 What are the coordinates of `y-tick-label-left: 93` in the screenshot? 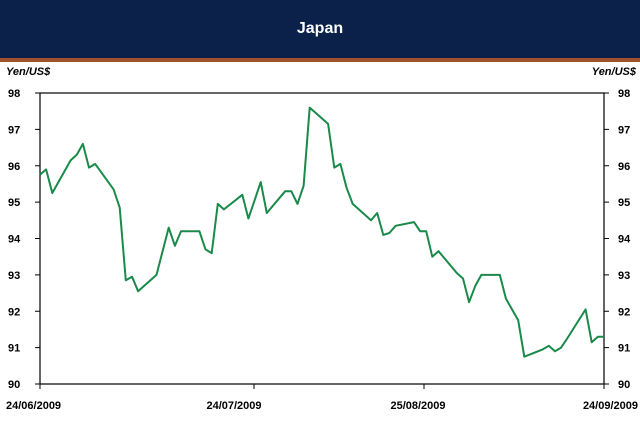 It's located at (14, 276).